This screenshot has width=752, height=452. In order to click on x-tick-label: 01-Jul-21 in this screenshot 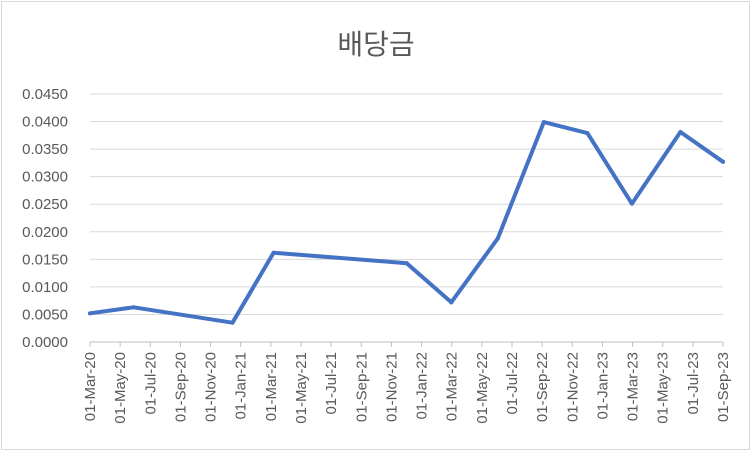, I will do `click(331, 383)`.